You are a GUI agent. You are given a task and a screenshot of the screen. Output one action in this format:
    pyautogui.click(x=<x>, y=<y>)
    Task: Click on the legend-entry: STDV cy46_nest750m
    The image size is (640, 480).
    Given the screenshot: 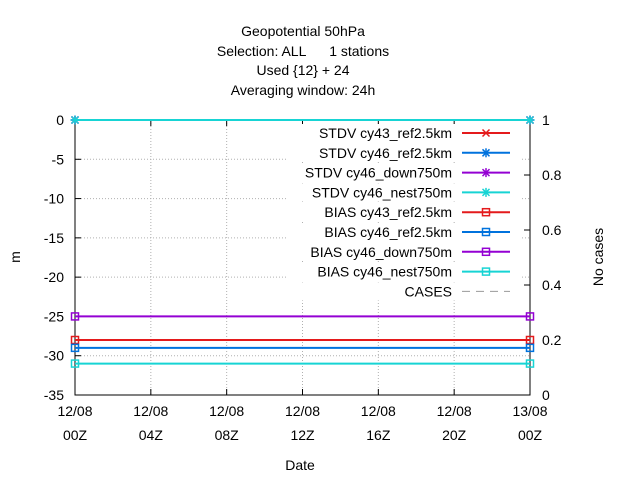 What is the action you would take?
    pyautogui.click(x=404, y=192)
    